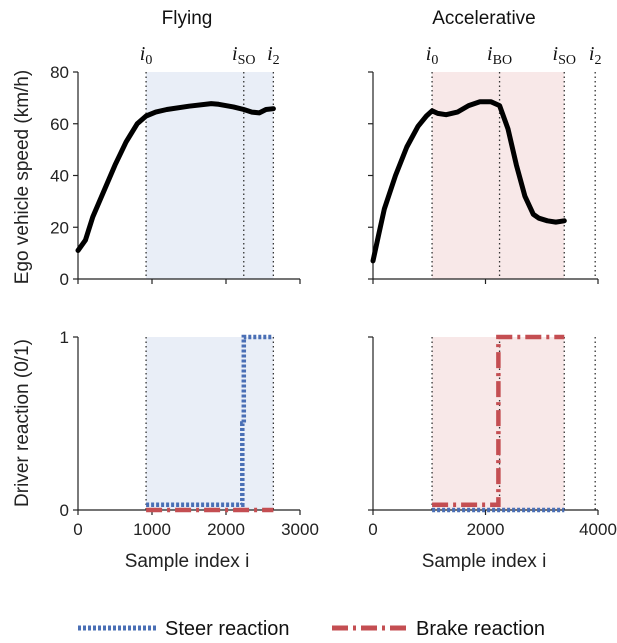 The image size is (617, 643). I want to click on y-tick-label: 80, so click(59, 72).